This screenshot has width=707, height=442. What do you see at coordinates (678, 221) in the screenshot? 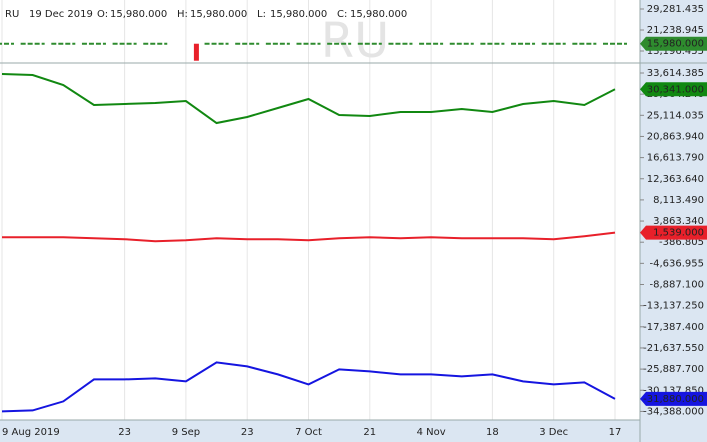
I see `y-tick-label: 3,863.340` at bounding box center [678, 221].